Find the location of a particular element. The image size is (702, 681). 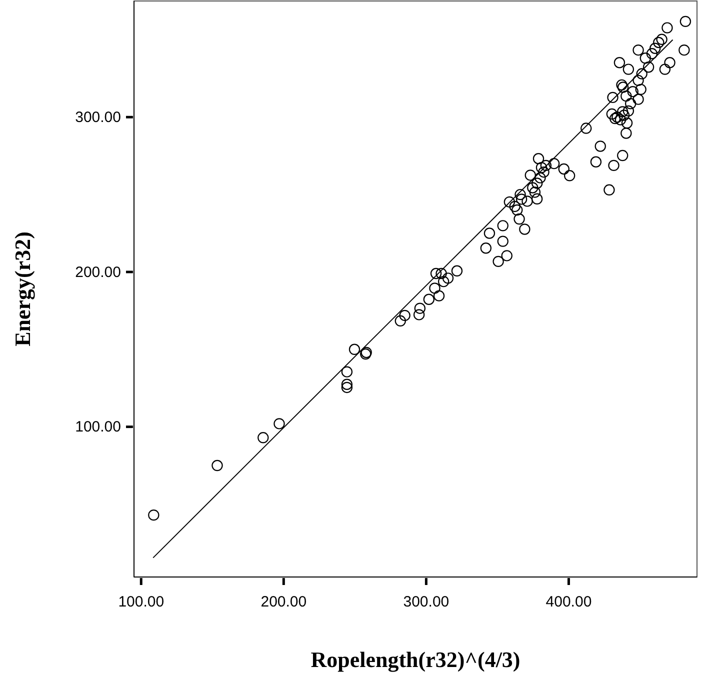

x-axis-title: Ropelength(r32)^(4/3) is located at coordinates (415, 659).